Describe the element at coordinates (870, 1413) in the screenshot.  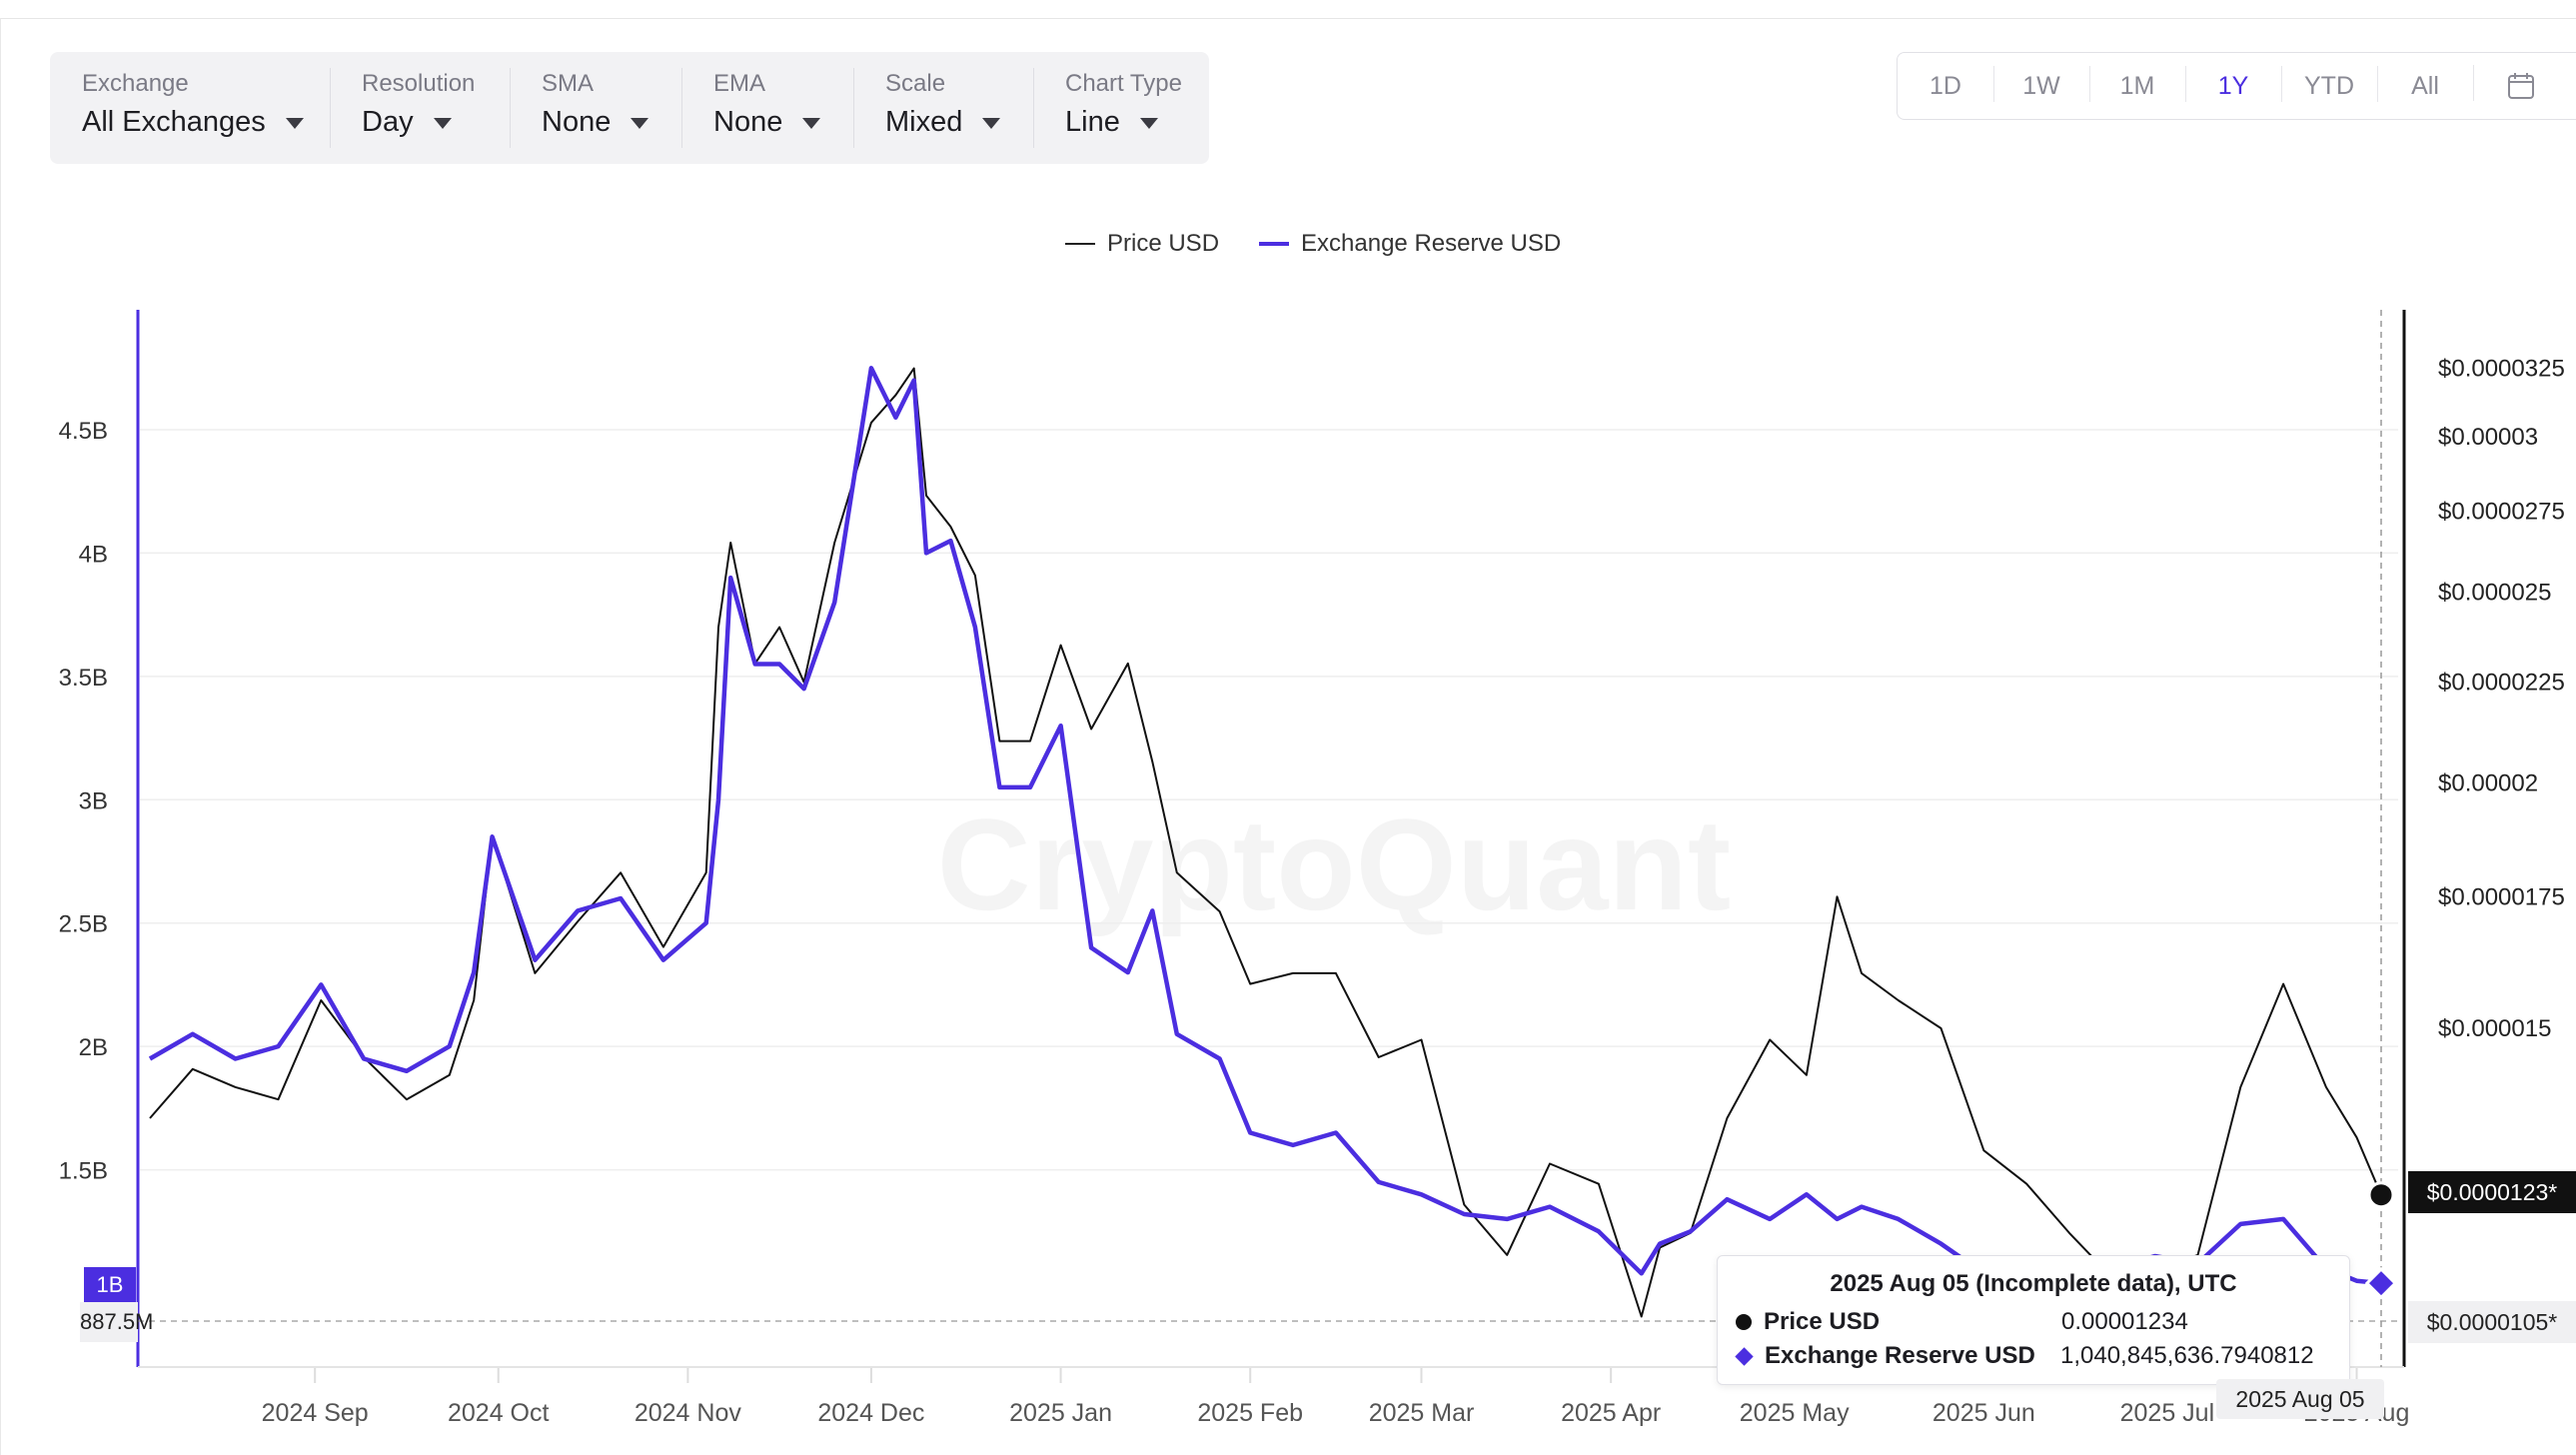
I see `x-tick-label: 2024 Dec` at that location.